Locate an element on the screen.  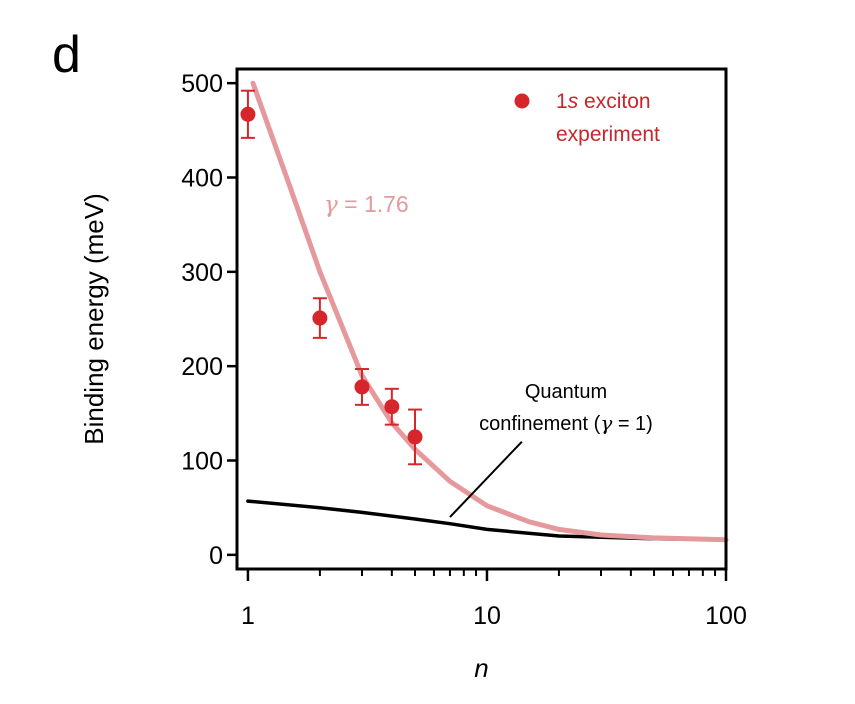
x-axis-title: n is located at coordinates (481, 668).